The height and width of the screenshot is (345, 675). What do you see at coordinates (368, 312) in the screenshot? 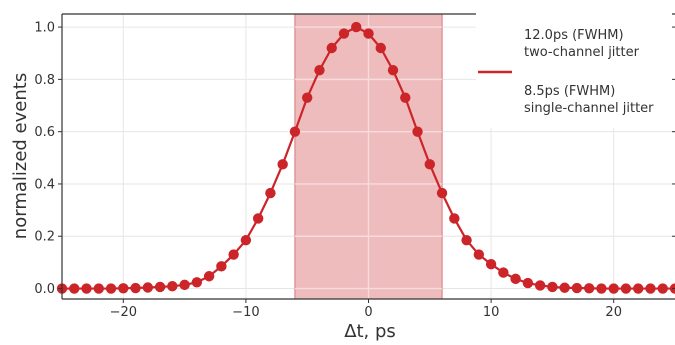
I see `x-tick-label: 0` at bounding box center [368, 312].